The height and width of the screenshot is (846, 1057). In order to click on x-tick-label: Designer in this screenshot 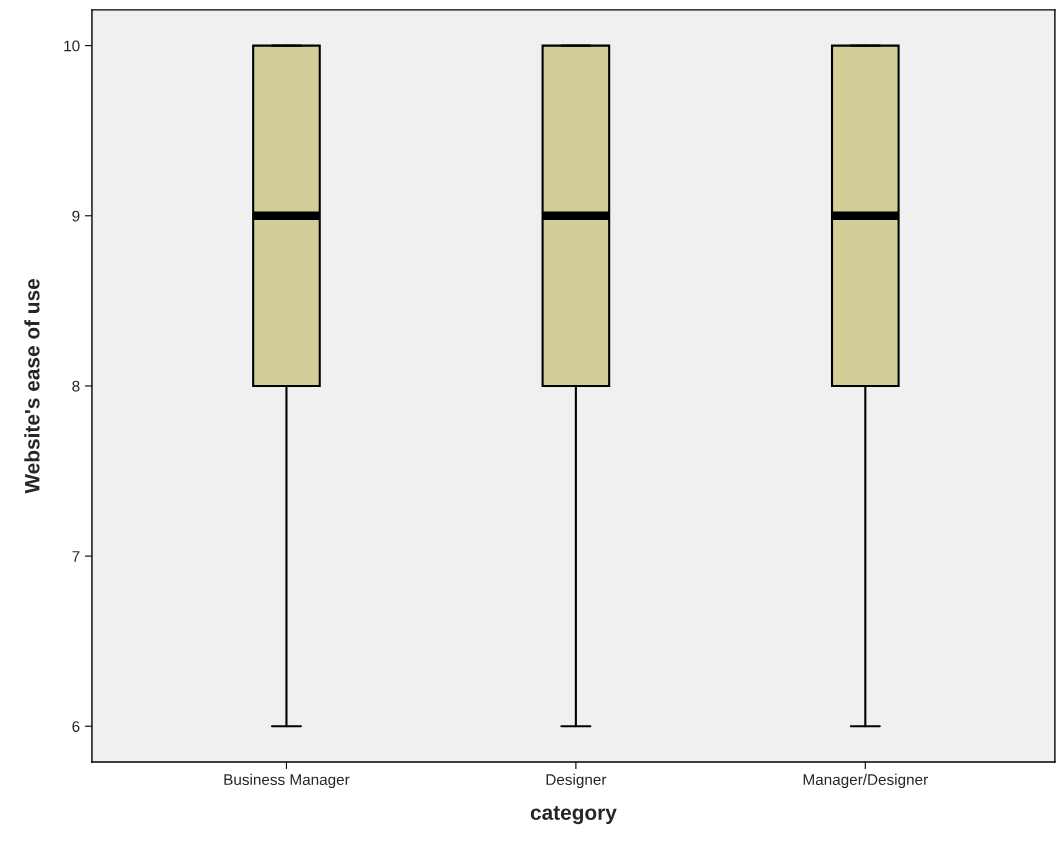, I will do `click(576, 781)`.